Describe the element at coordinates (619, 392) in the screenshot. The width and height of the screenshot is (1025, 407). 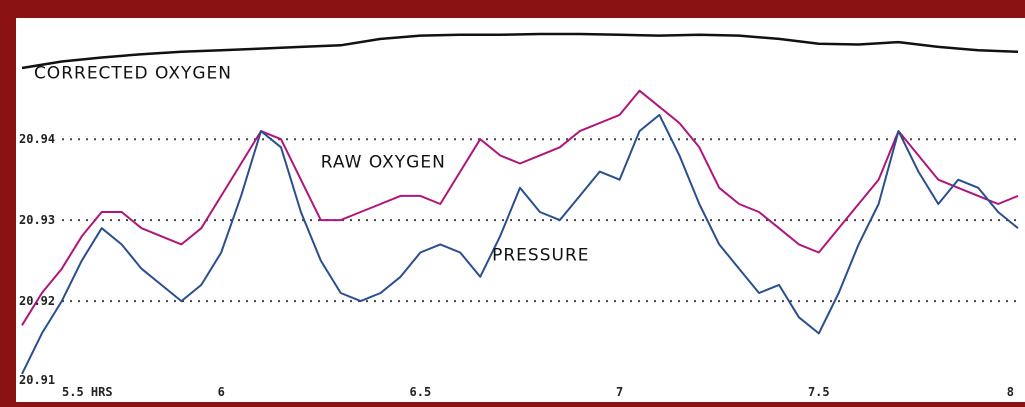
I see `x-tick-label-3: 7` at that location.